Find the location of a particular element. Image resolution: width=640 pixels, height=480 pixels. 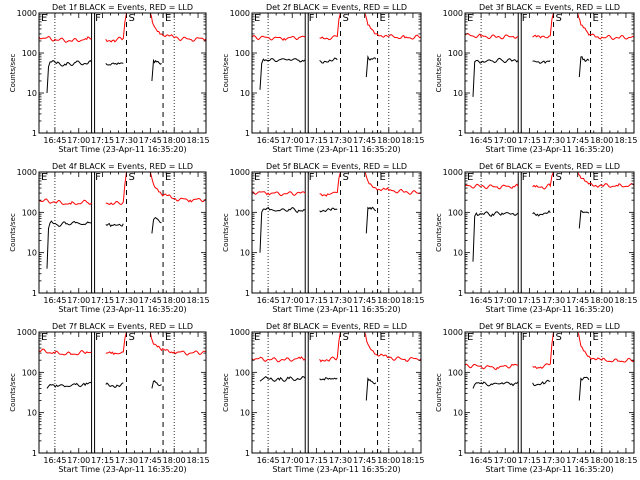

chart-title: Det 5f BLACK = Events, RED = LLD is located at coordinates (336, 166).